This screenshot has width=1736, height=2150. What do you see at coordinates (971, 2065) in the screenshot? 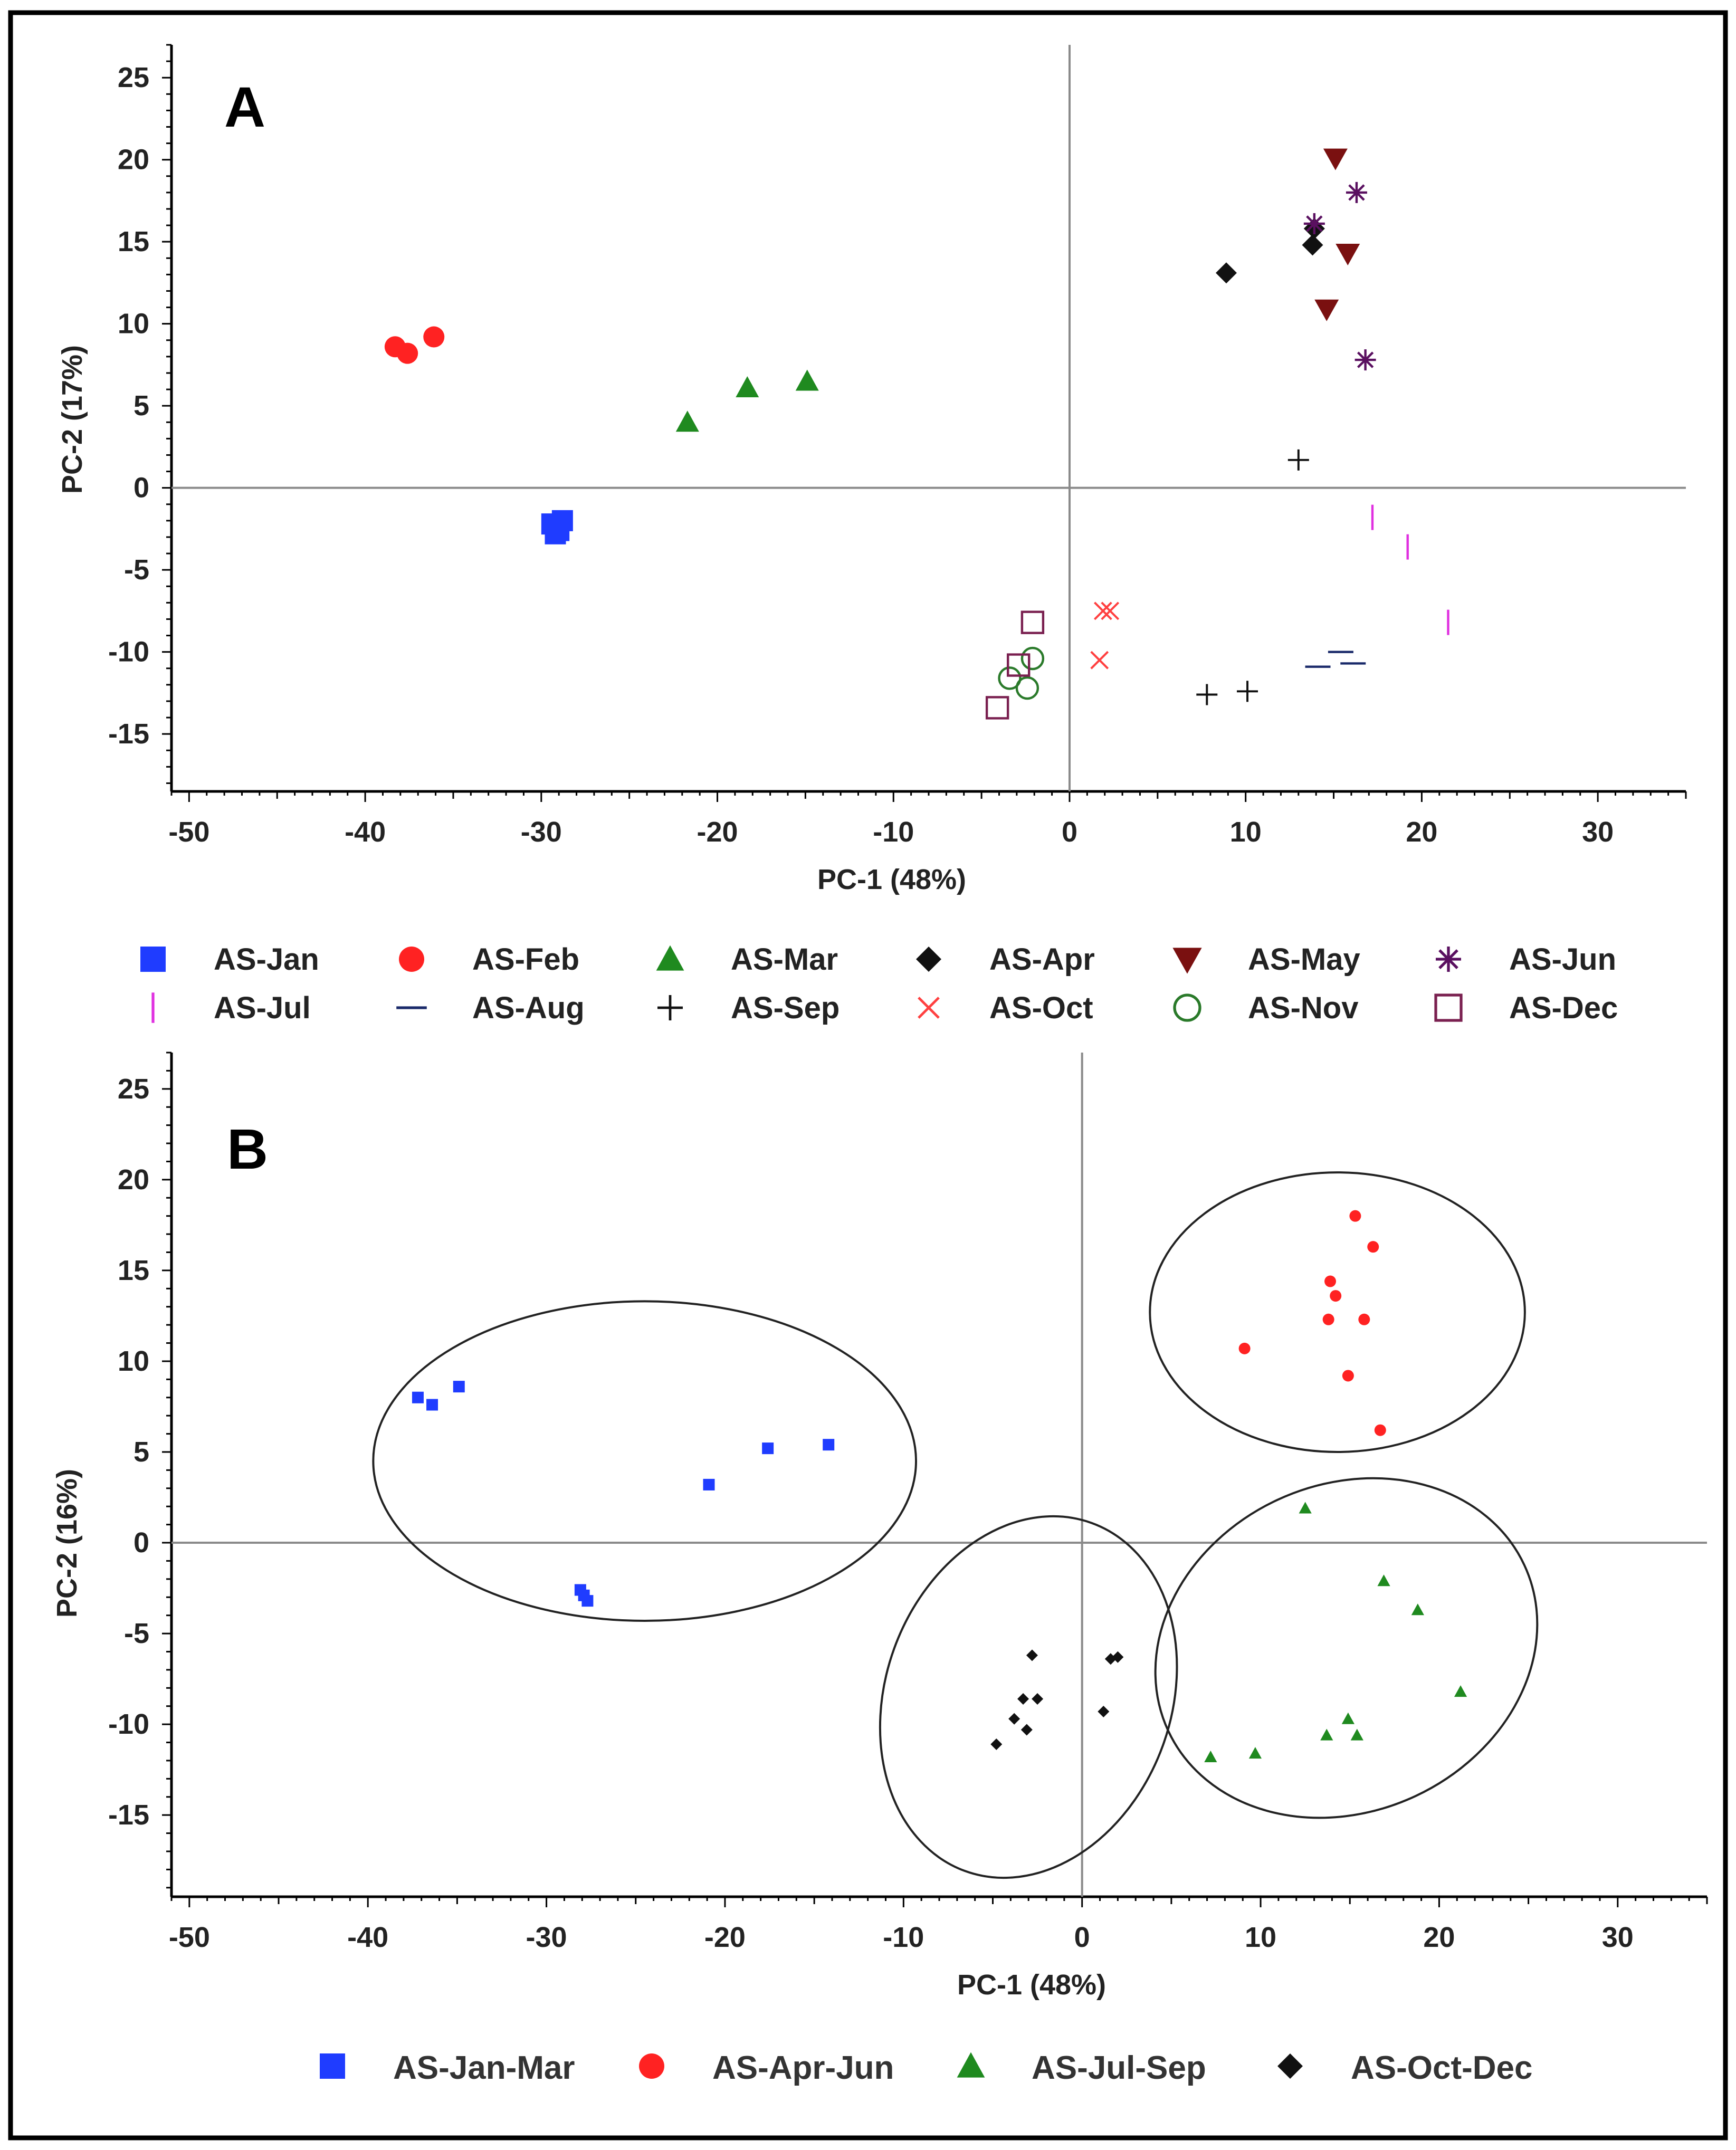
I see `legend-marker-as-jul-sep` at bounding box center [971, 2065].